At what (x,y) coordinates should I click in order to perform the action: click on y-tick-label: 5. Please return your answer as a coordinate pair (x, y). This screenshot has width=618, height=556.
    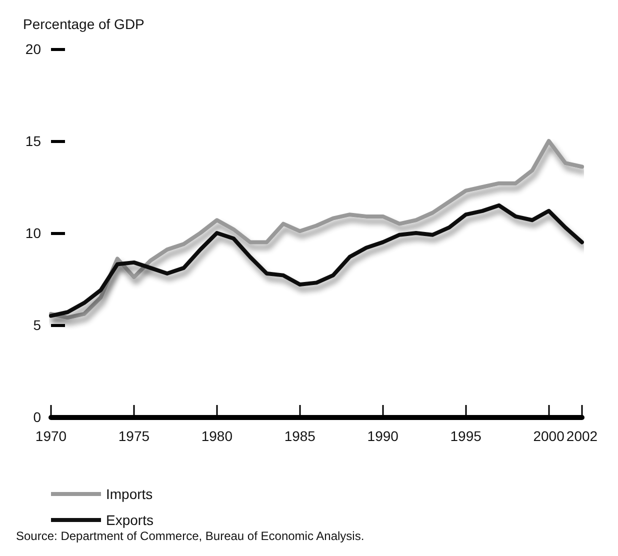
    Looking at the image, I should click on (37, 325).